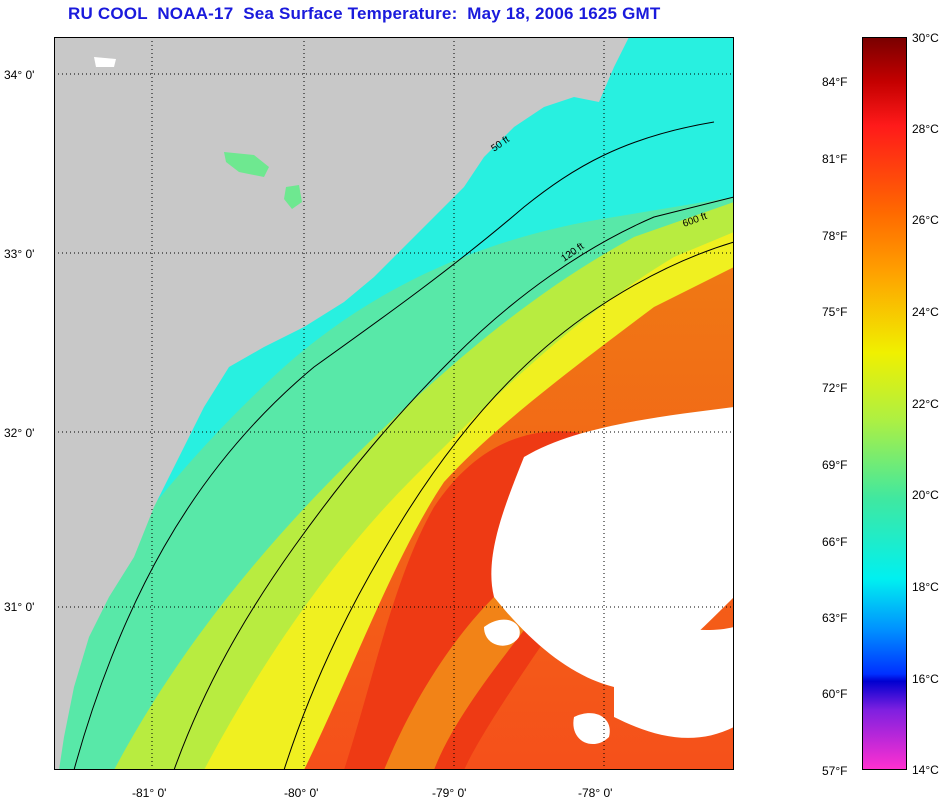 This screenshot has height=801, width=952. What do you see at coordinates (925, 404) in the screenshot?
I see `cbar-c-22: 22°C` at bounding box center [925, 404].